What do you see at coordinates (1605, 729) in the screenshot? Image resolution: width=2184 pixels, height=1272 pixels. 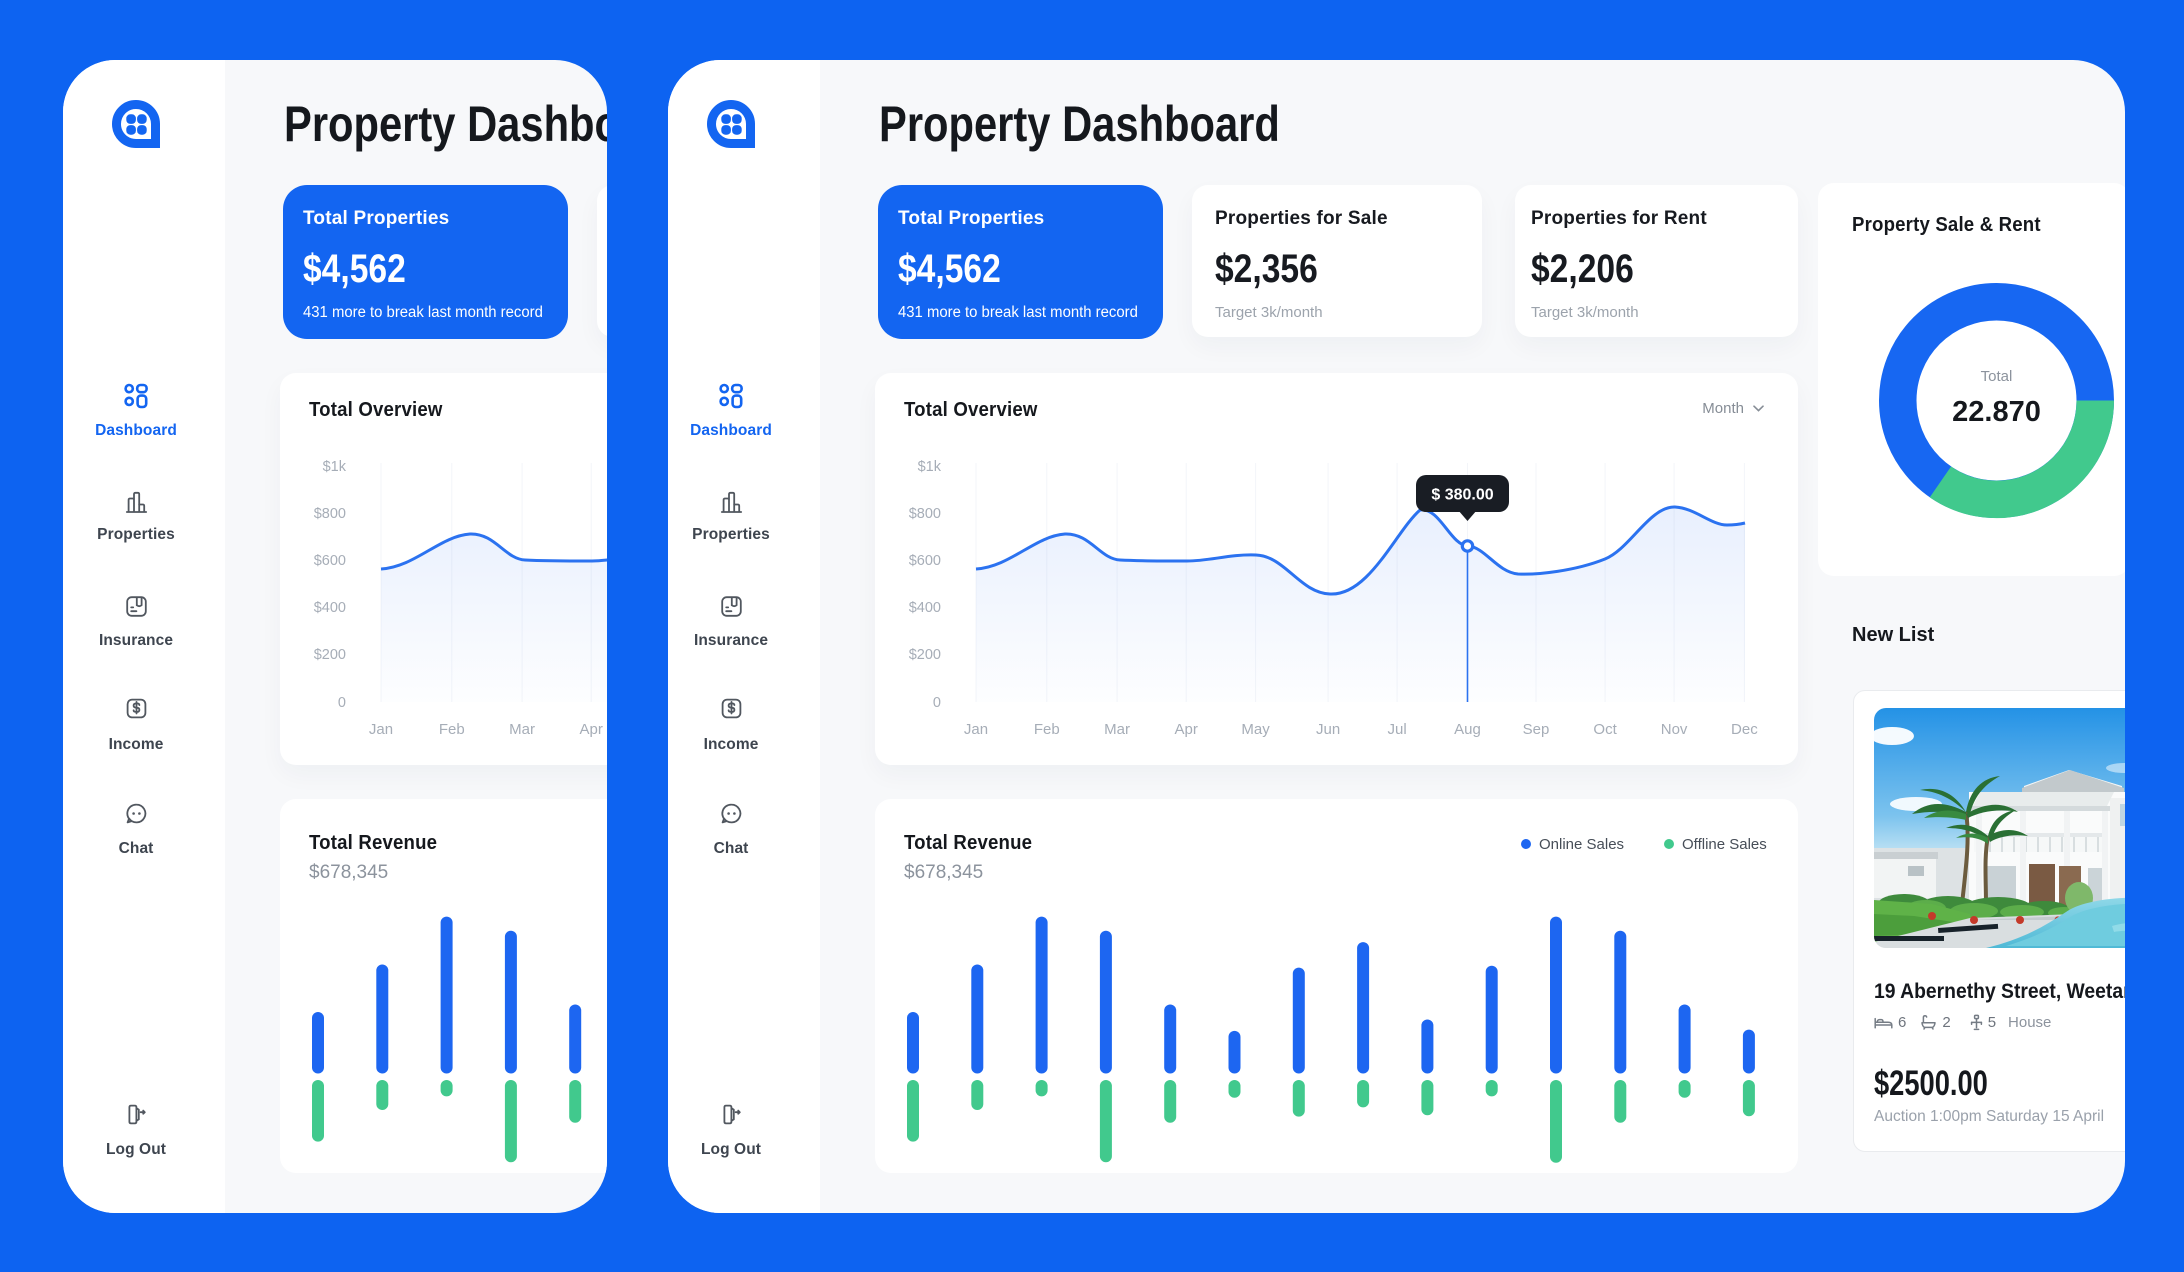 I see `svg-text: Oct` at bounding box center [1605, 729].